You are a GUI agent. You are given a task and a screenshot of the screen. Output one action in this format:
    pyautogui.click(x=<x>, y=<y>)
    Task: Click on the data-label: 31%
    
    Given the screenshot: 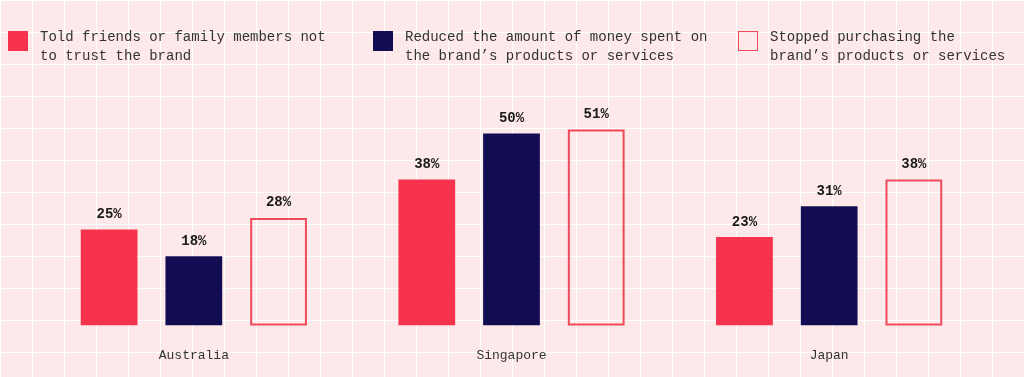 What is the action you would take?
    pyautogui.click(x=829, y=190)
    